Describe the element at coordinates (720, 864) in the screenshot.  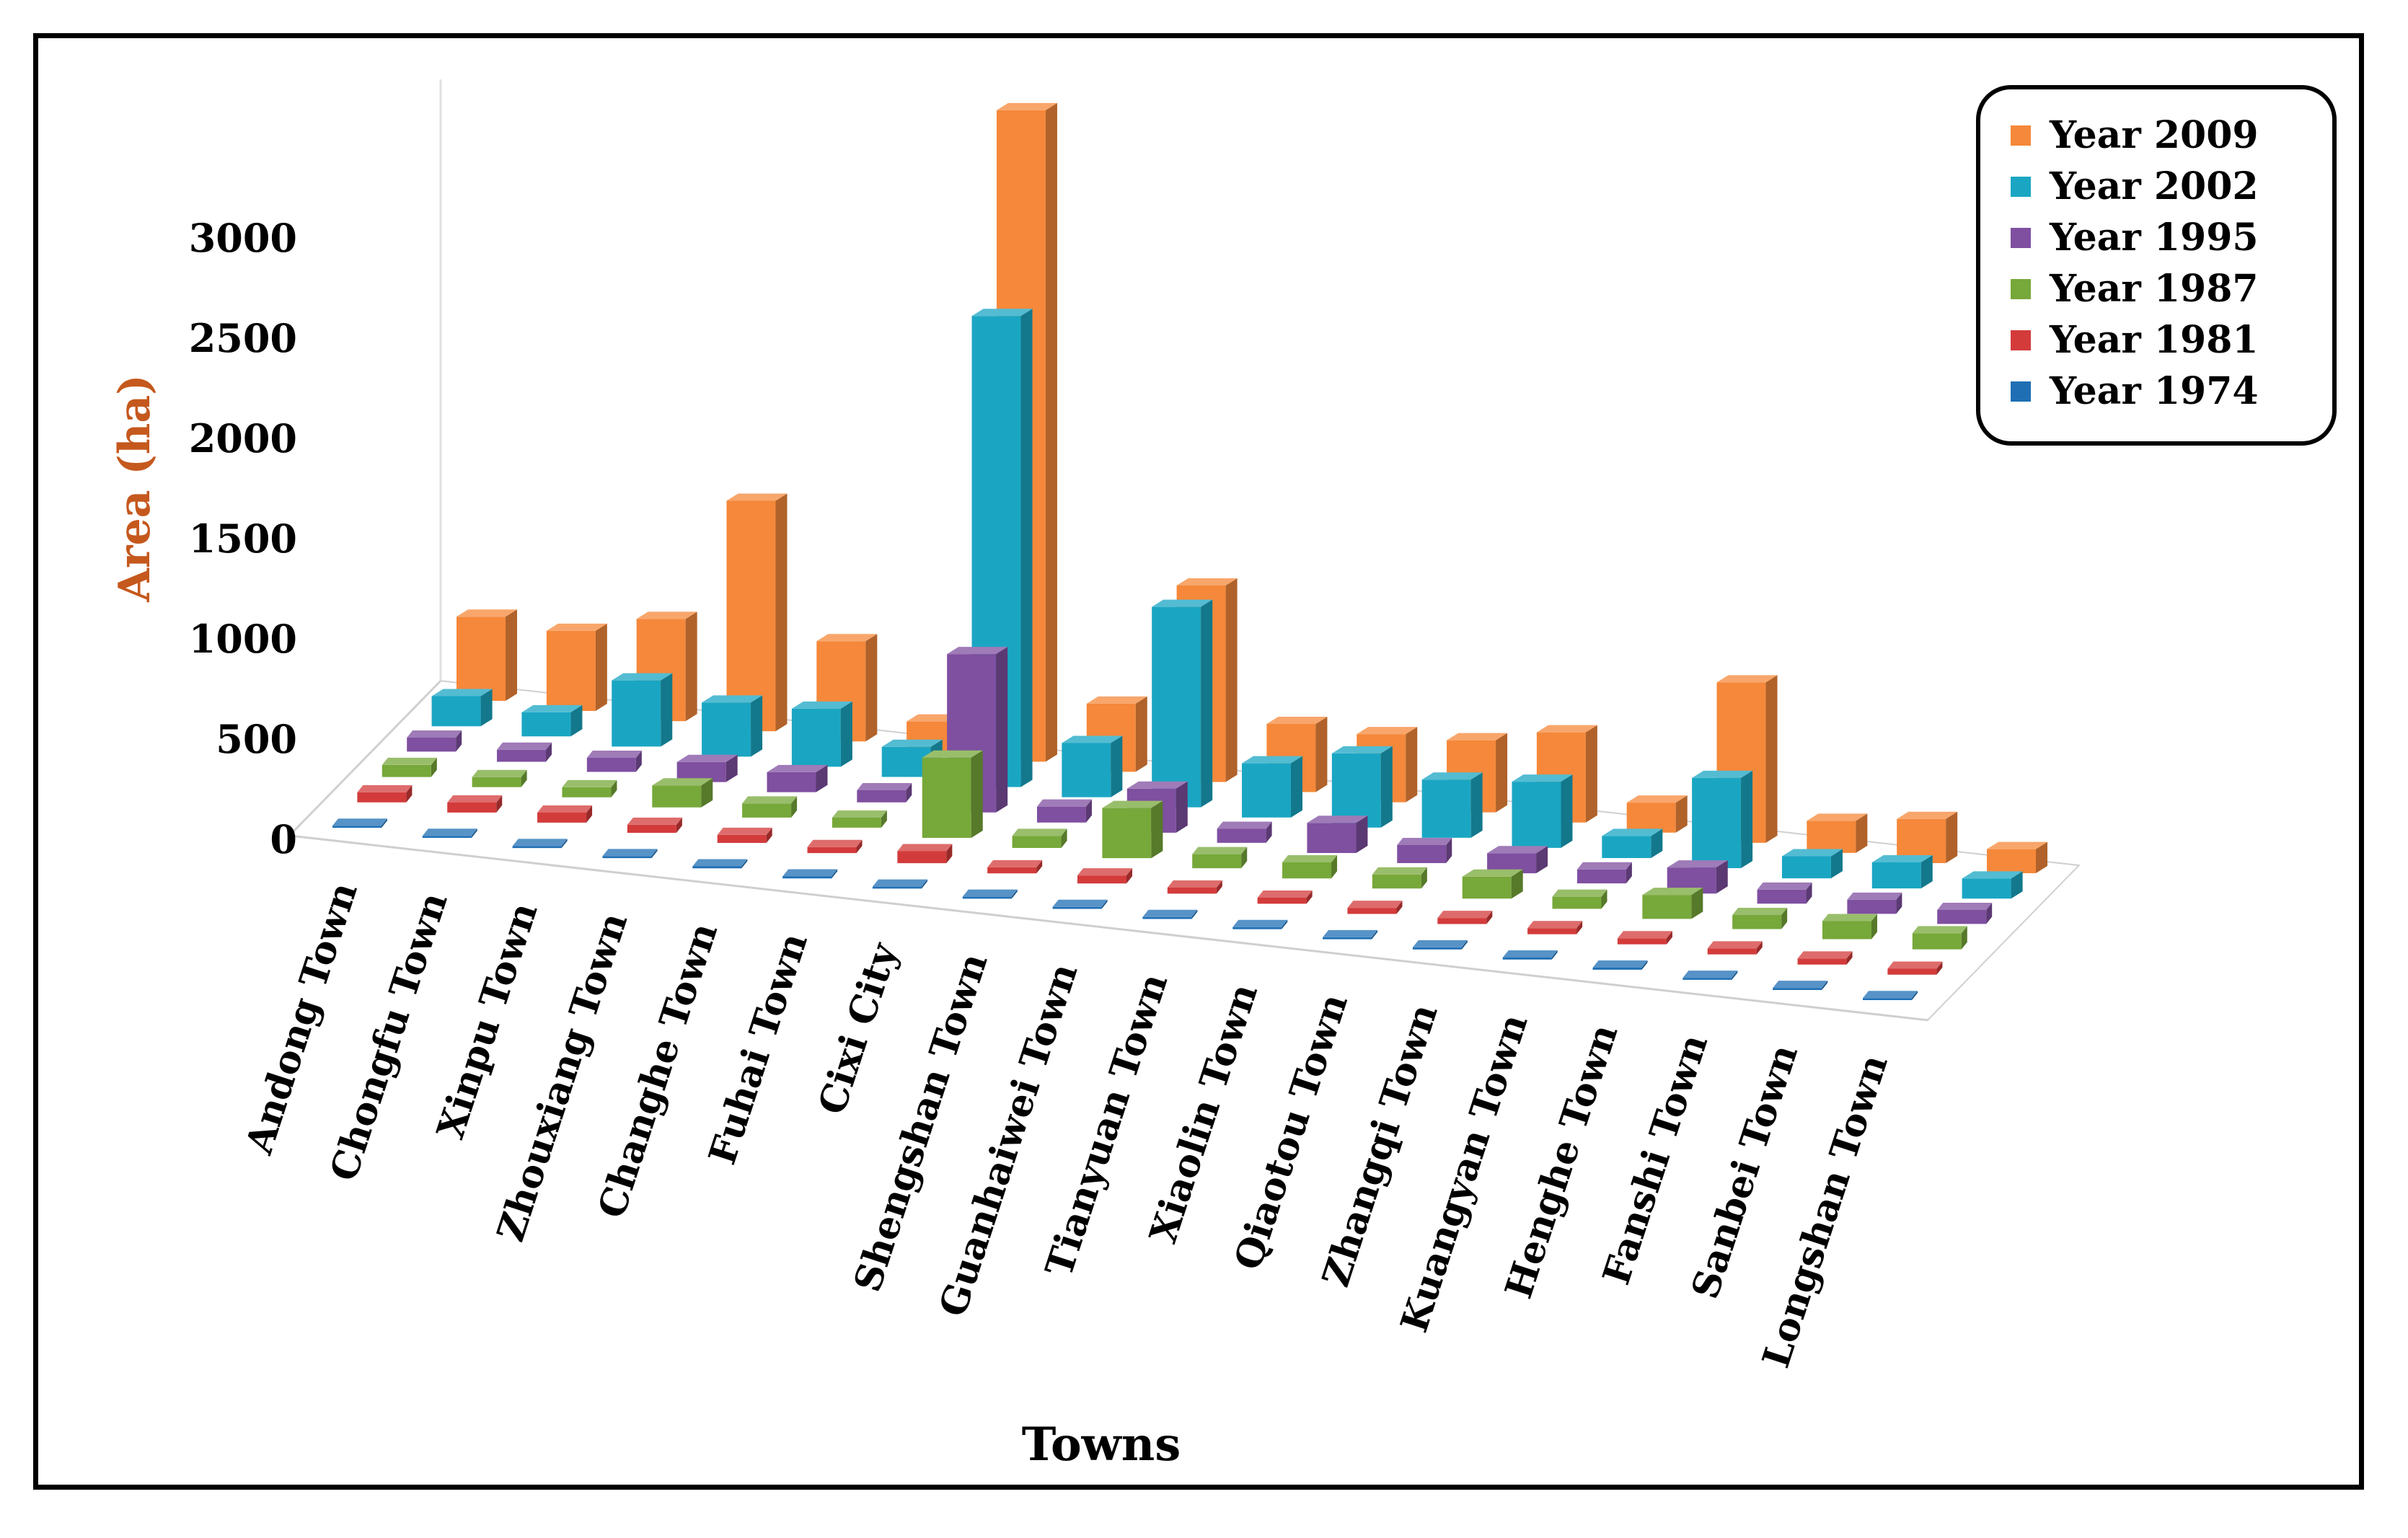
I see `bar-year-1974-changhe-town` at that location.